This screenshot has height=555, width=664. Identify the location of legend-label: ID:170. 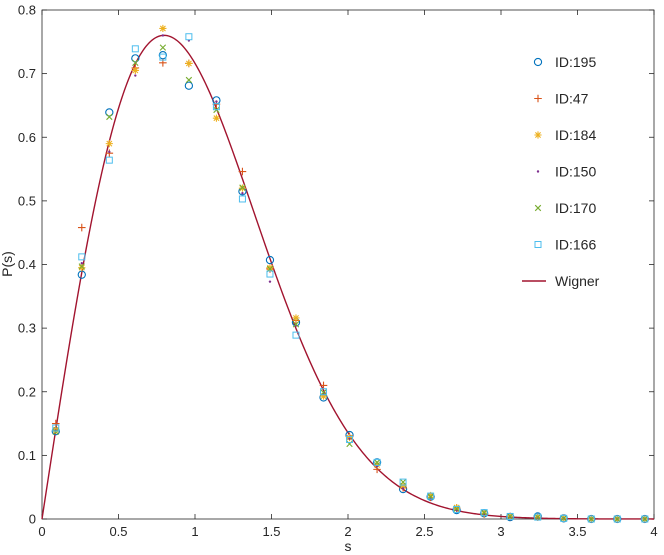
(575, 208).